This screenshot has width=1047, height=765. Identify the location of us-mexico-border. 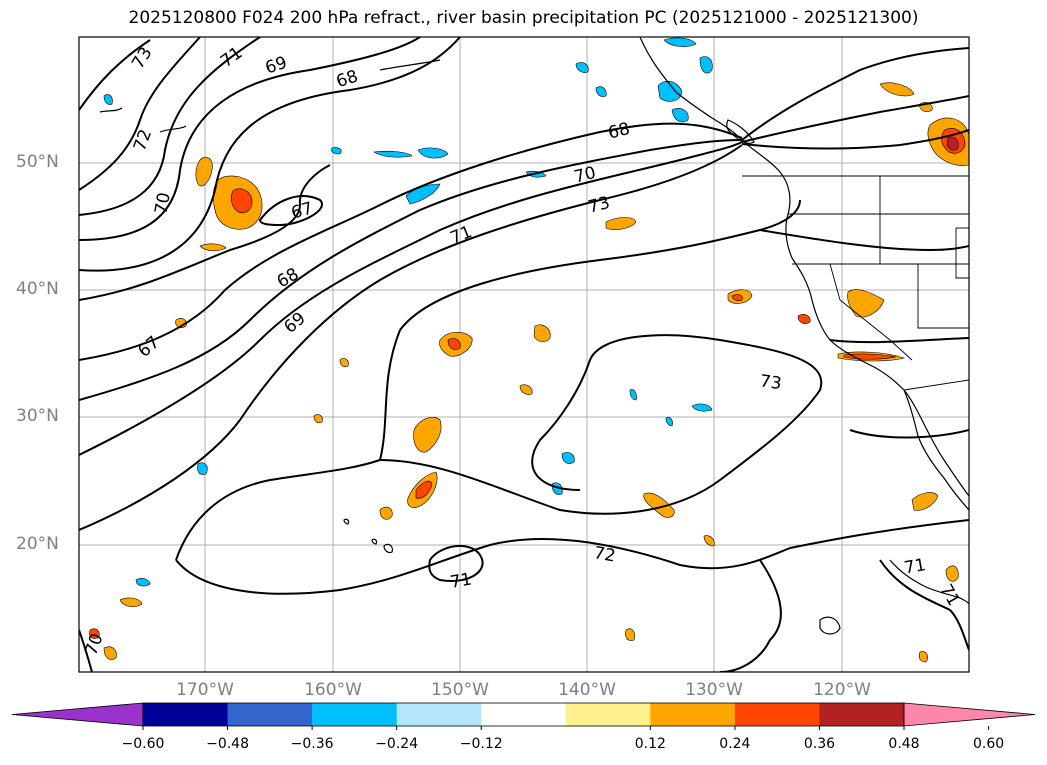
(936, 385).